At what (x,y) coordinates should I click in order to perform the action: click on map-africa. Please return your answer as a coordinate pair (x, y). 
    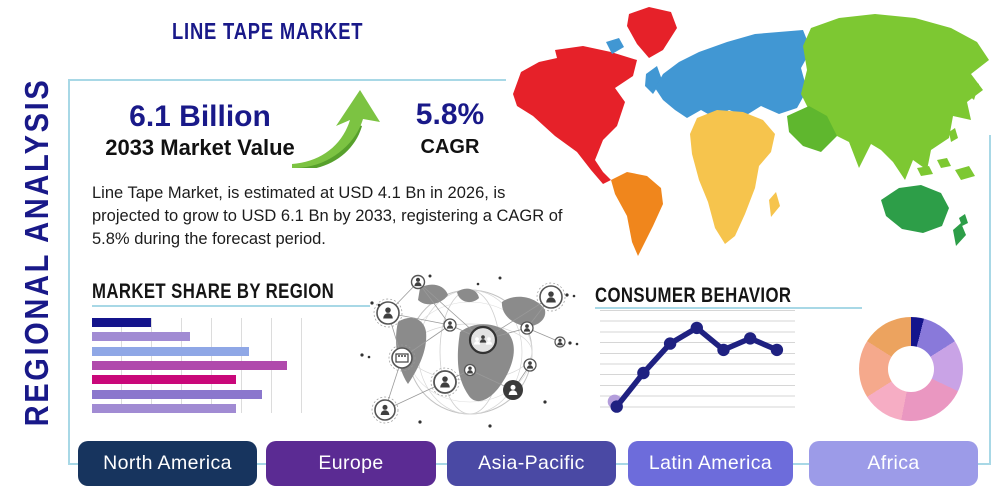
    Looking at the image, I should click on (732, 177).